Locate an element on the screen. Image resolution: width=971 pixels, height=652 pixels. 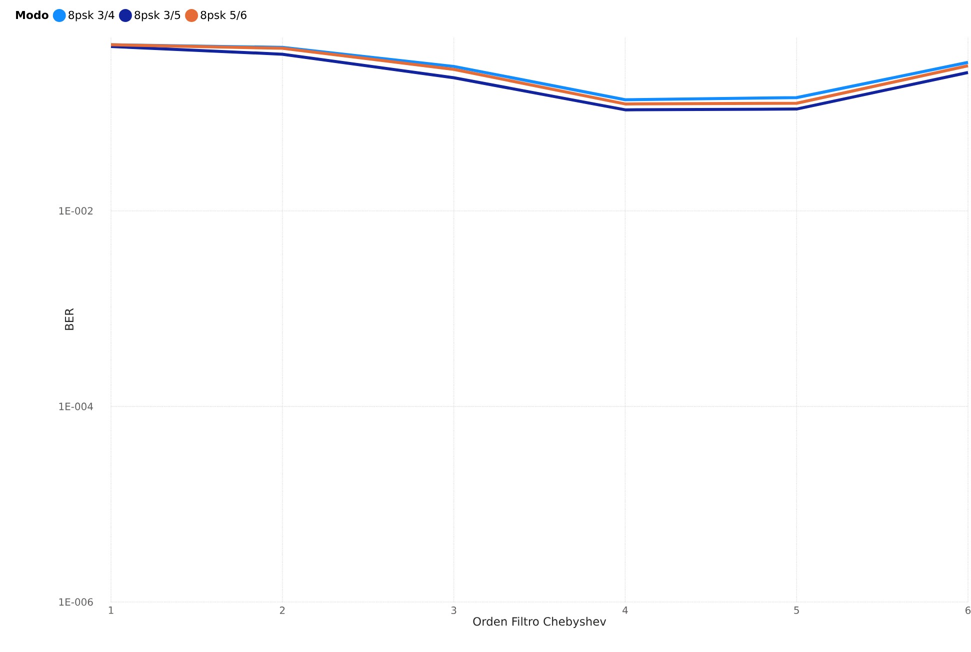
legend-title: Modo is located at coordinates (32, 15).